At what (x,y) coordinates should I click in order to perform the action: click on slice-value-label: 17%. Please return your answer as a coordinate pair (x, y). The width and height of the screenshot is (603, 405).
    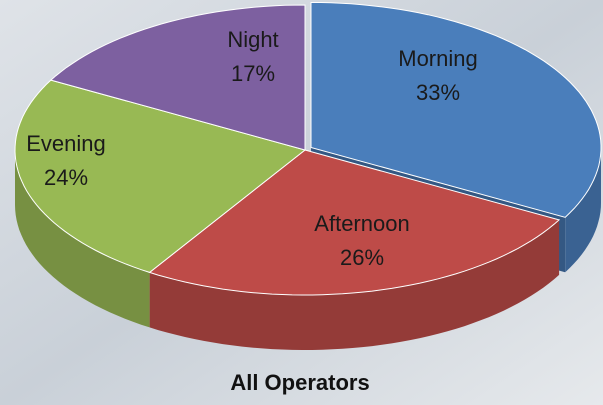
    Looking at the image, I should click on (253, 73).